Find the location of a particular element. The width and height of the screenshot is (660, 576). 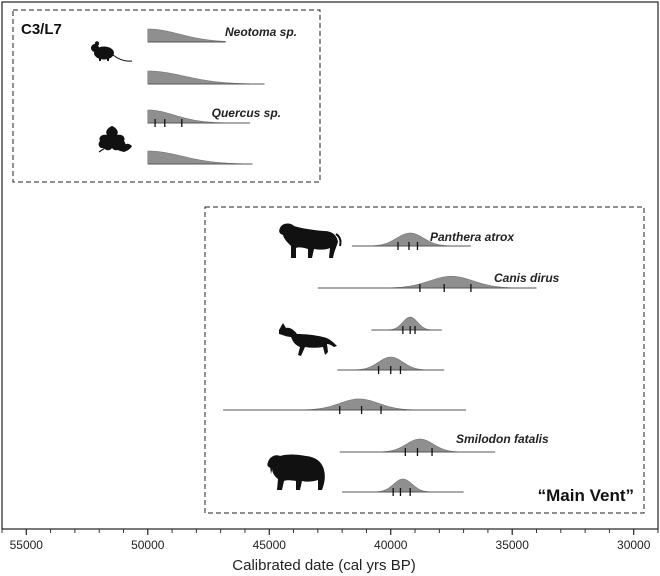

x-tick-label: 45000 is located at coordinates (270, 545).